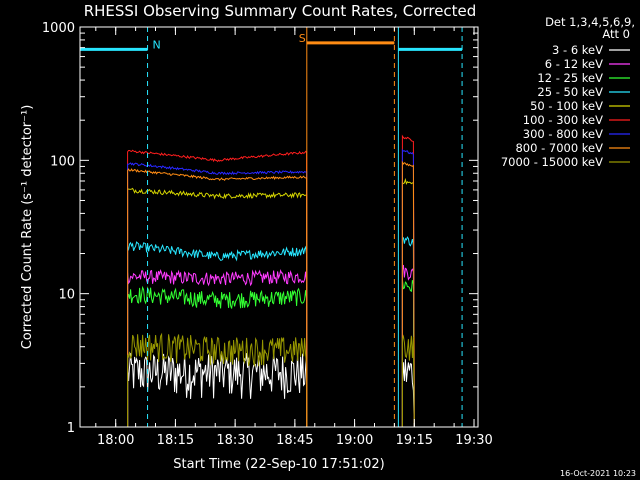 The image size is (640, 480). What do you see at coordinates (598, 473) in the screenshot?
I see `generation-timestamp: 16-Oct-2021 10:23` at bounding box center [598, 473].